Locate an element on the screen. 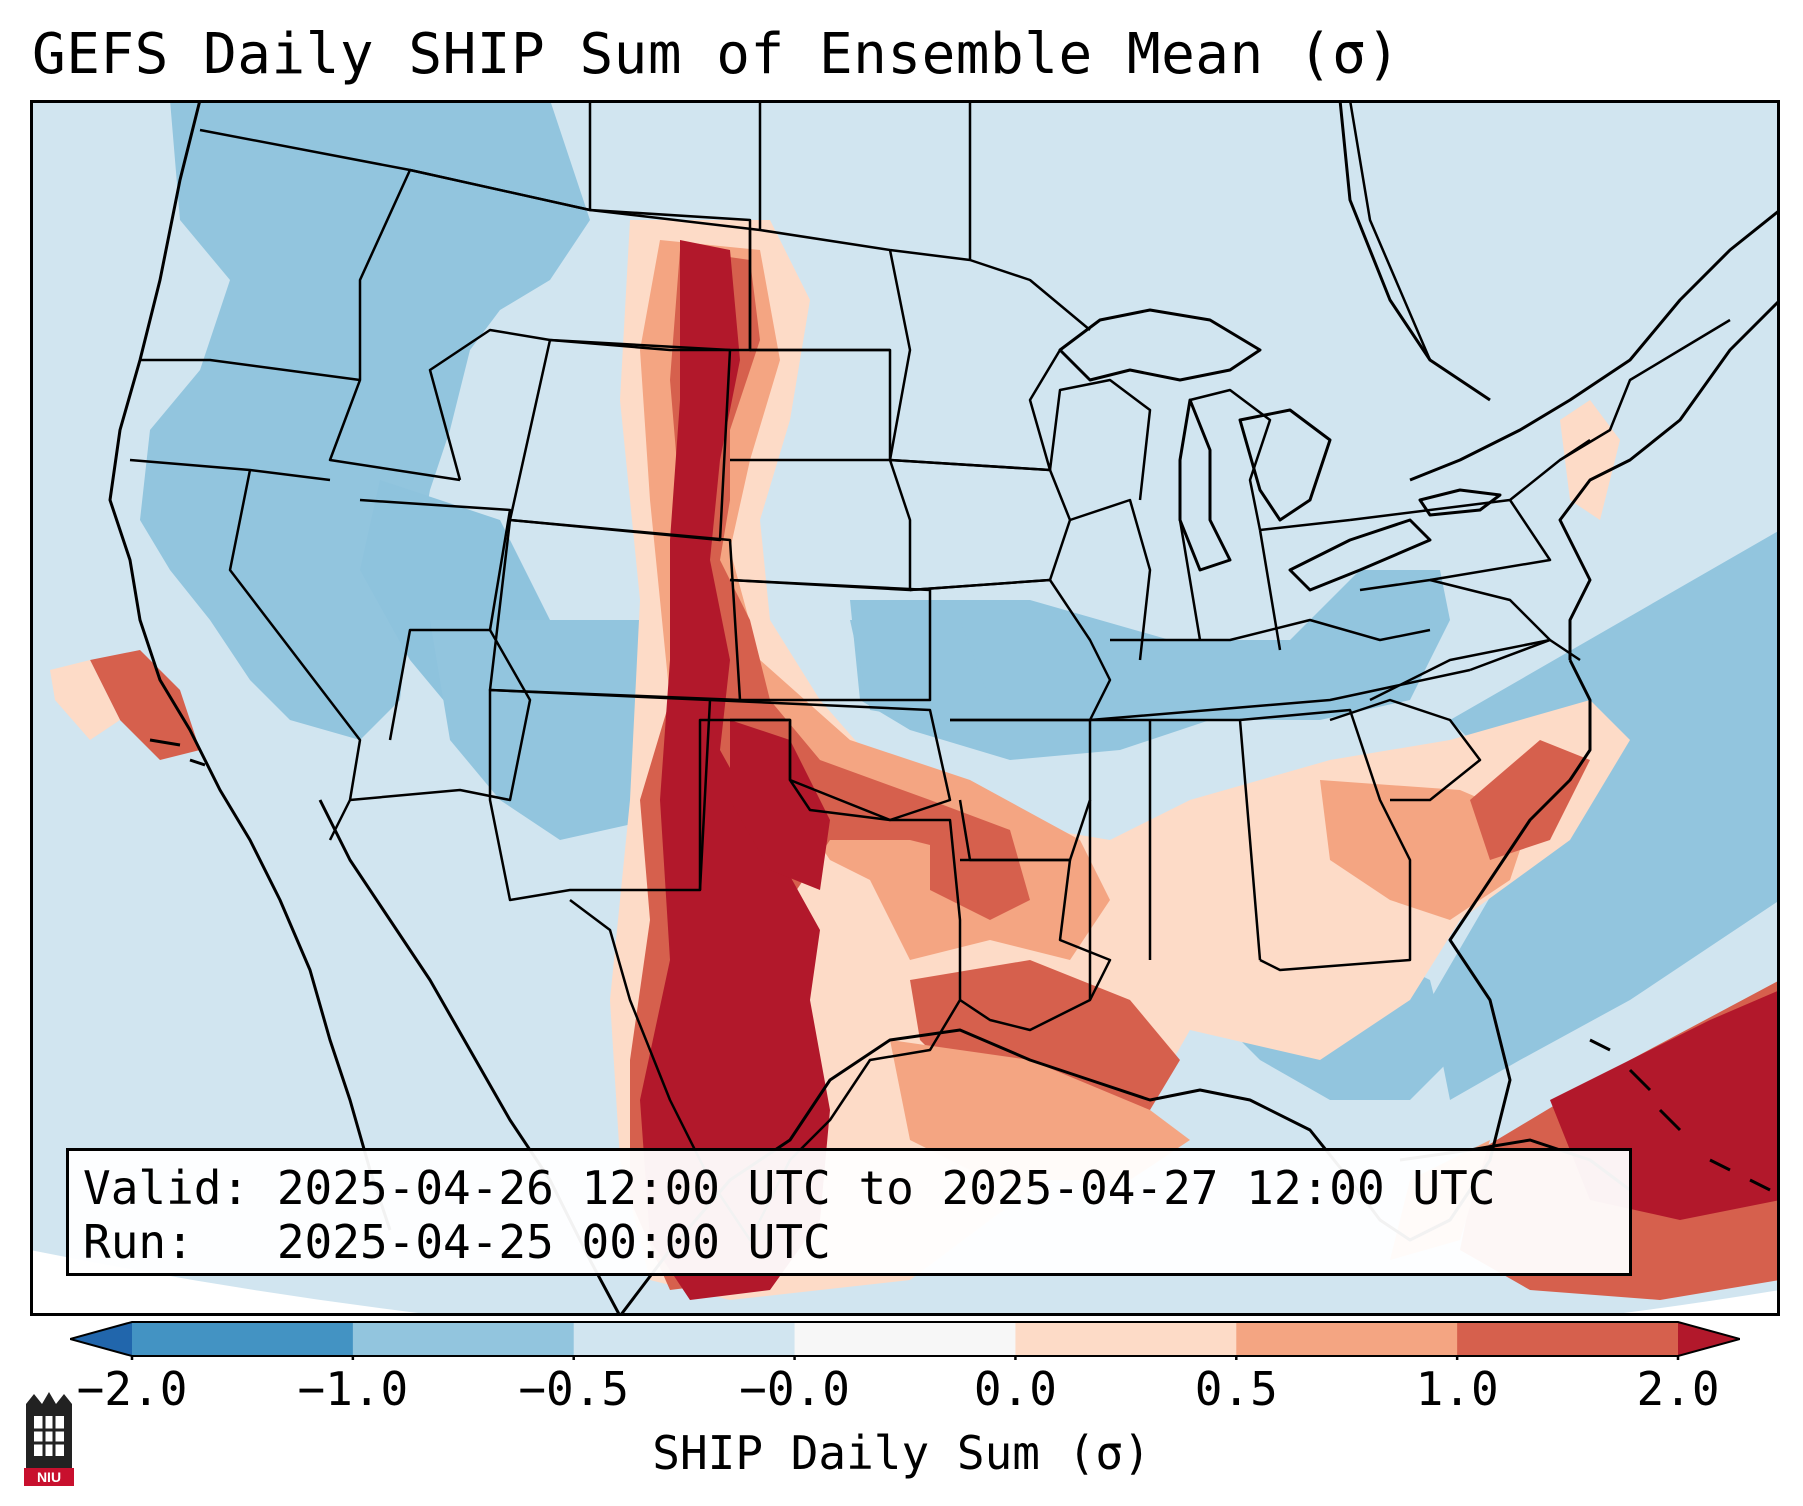 The height and width of the screenshot is (1506, 1803). lake-michigan is located at coordinates (1205, 485).